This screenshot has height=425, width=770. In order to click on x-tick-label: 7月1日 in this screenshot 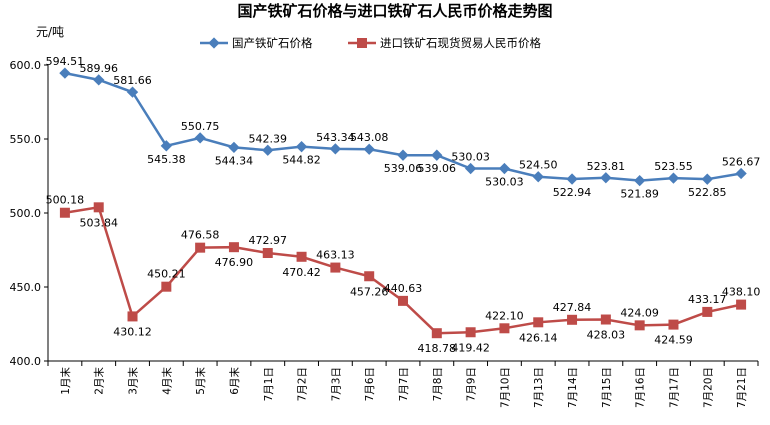, I will do `click(269, 384)`.